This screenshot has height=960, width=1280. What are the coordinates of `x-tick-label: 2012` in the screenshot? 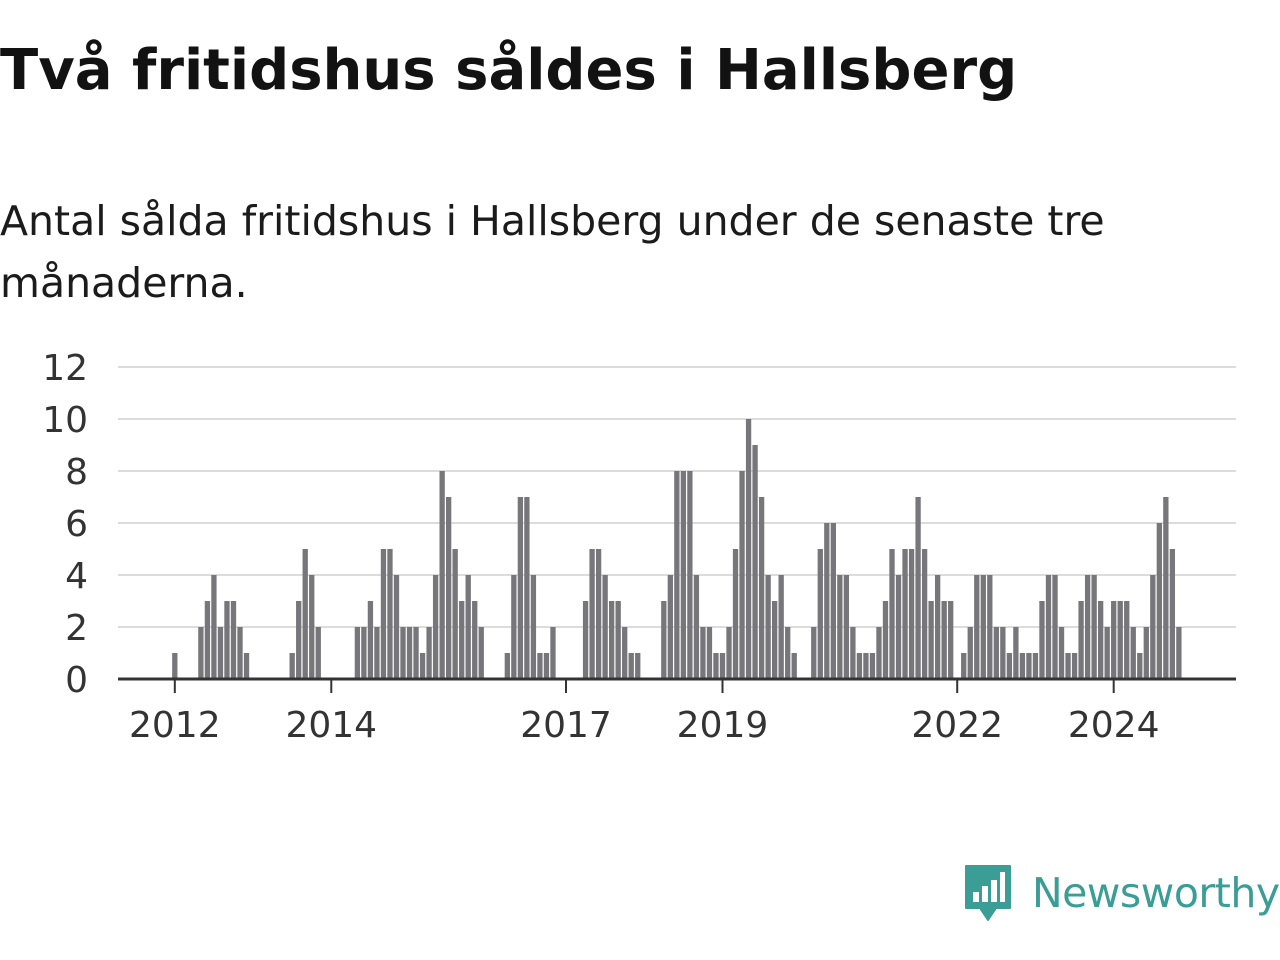 It's located at (175, 725).